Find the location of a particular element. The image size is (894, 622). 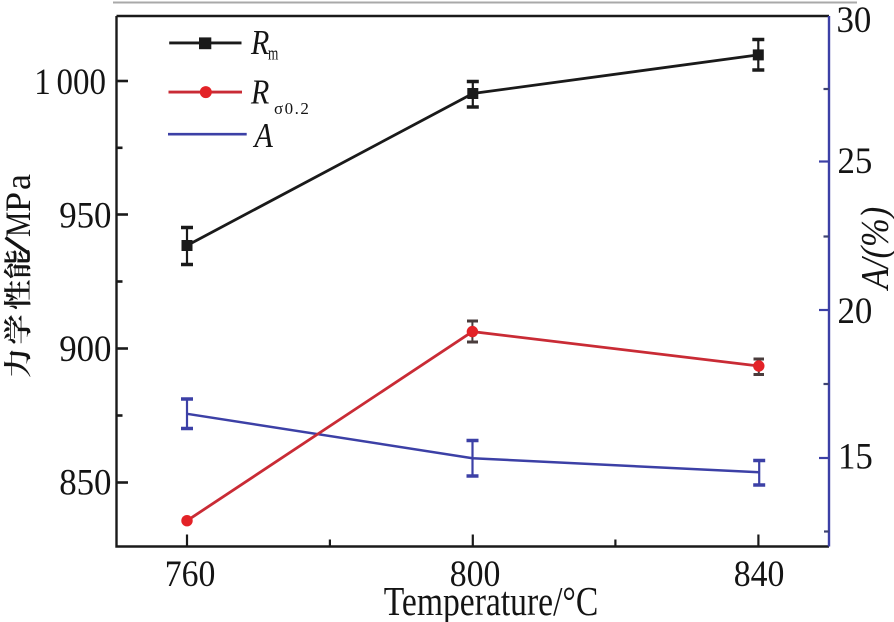

svg-text: P is located at coordinates (19, 202).